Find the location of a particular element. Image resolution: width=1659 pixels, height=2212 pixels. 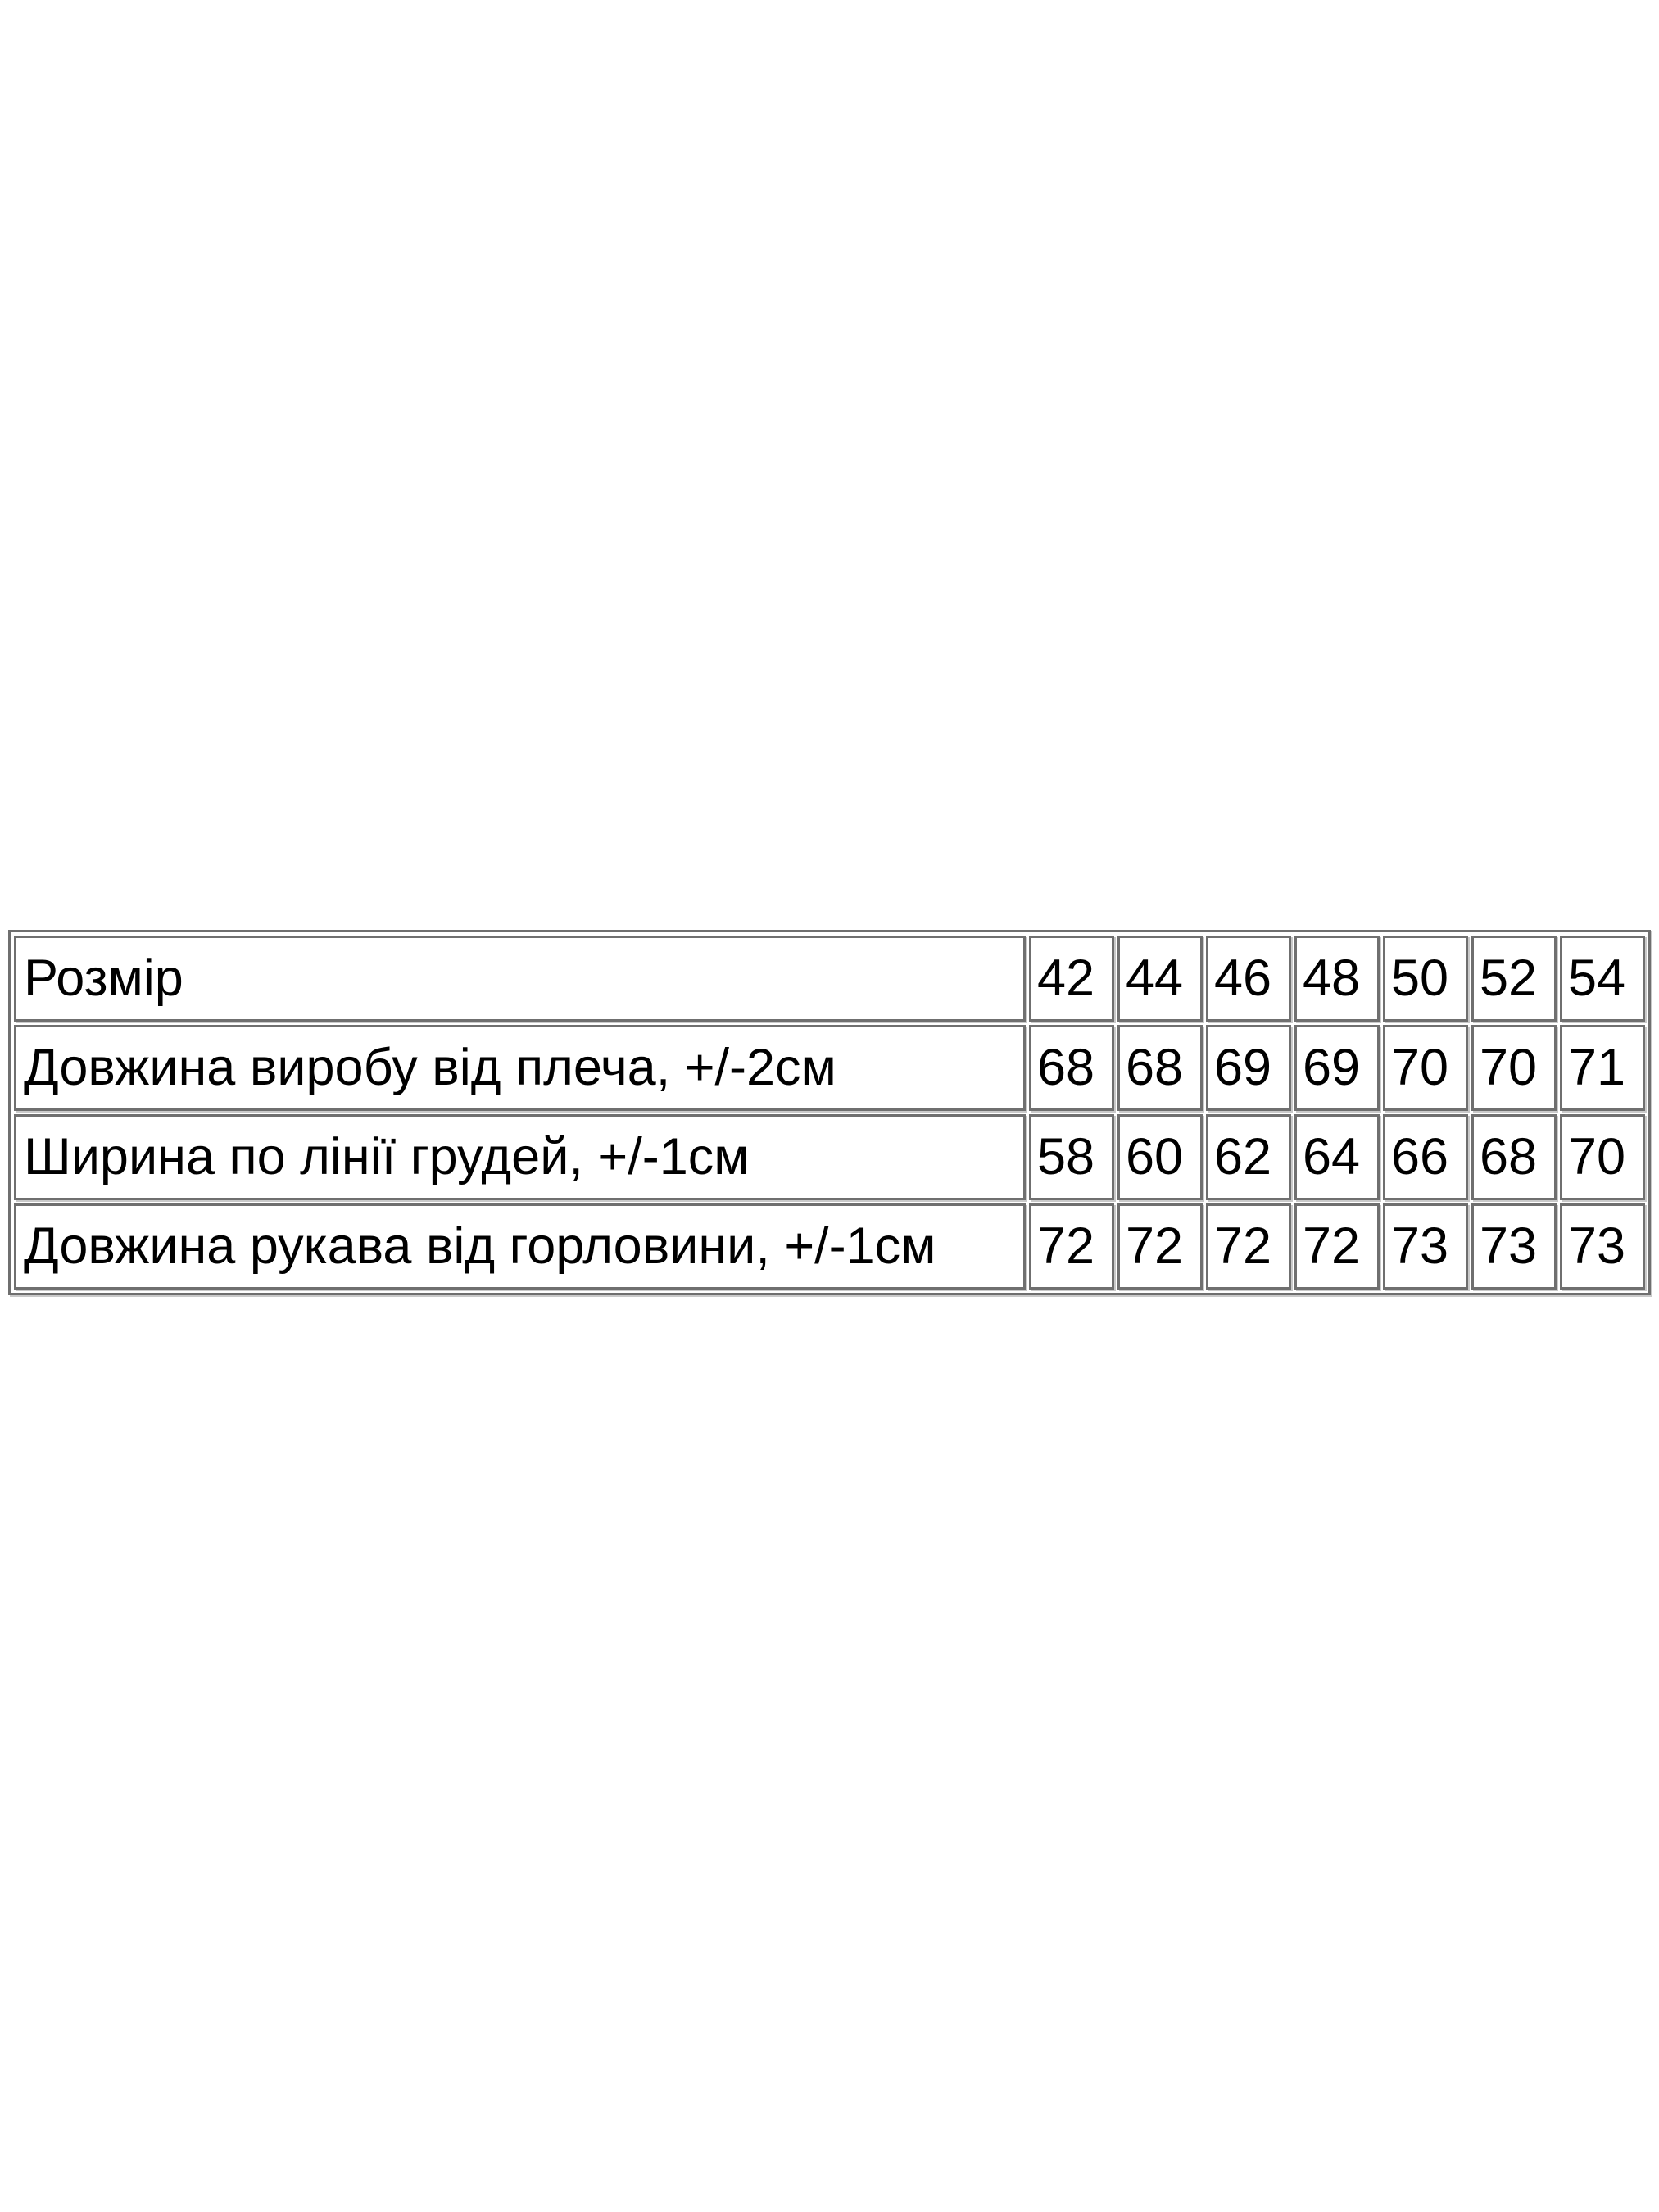

size-value-cell: 44 is located at coordinates (1160, 979).